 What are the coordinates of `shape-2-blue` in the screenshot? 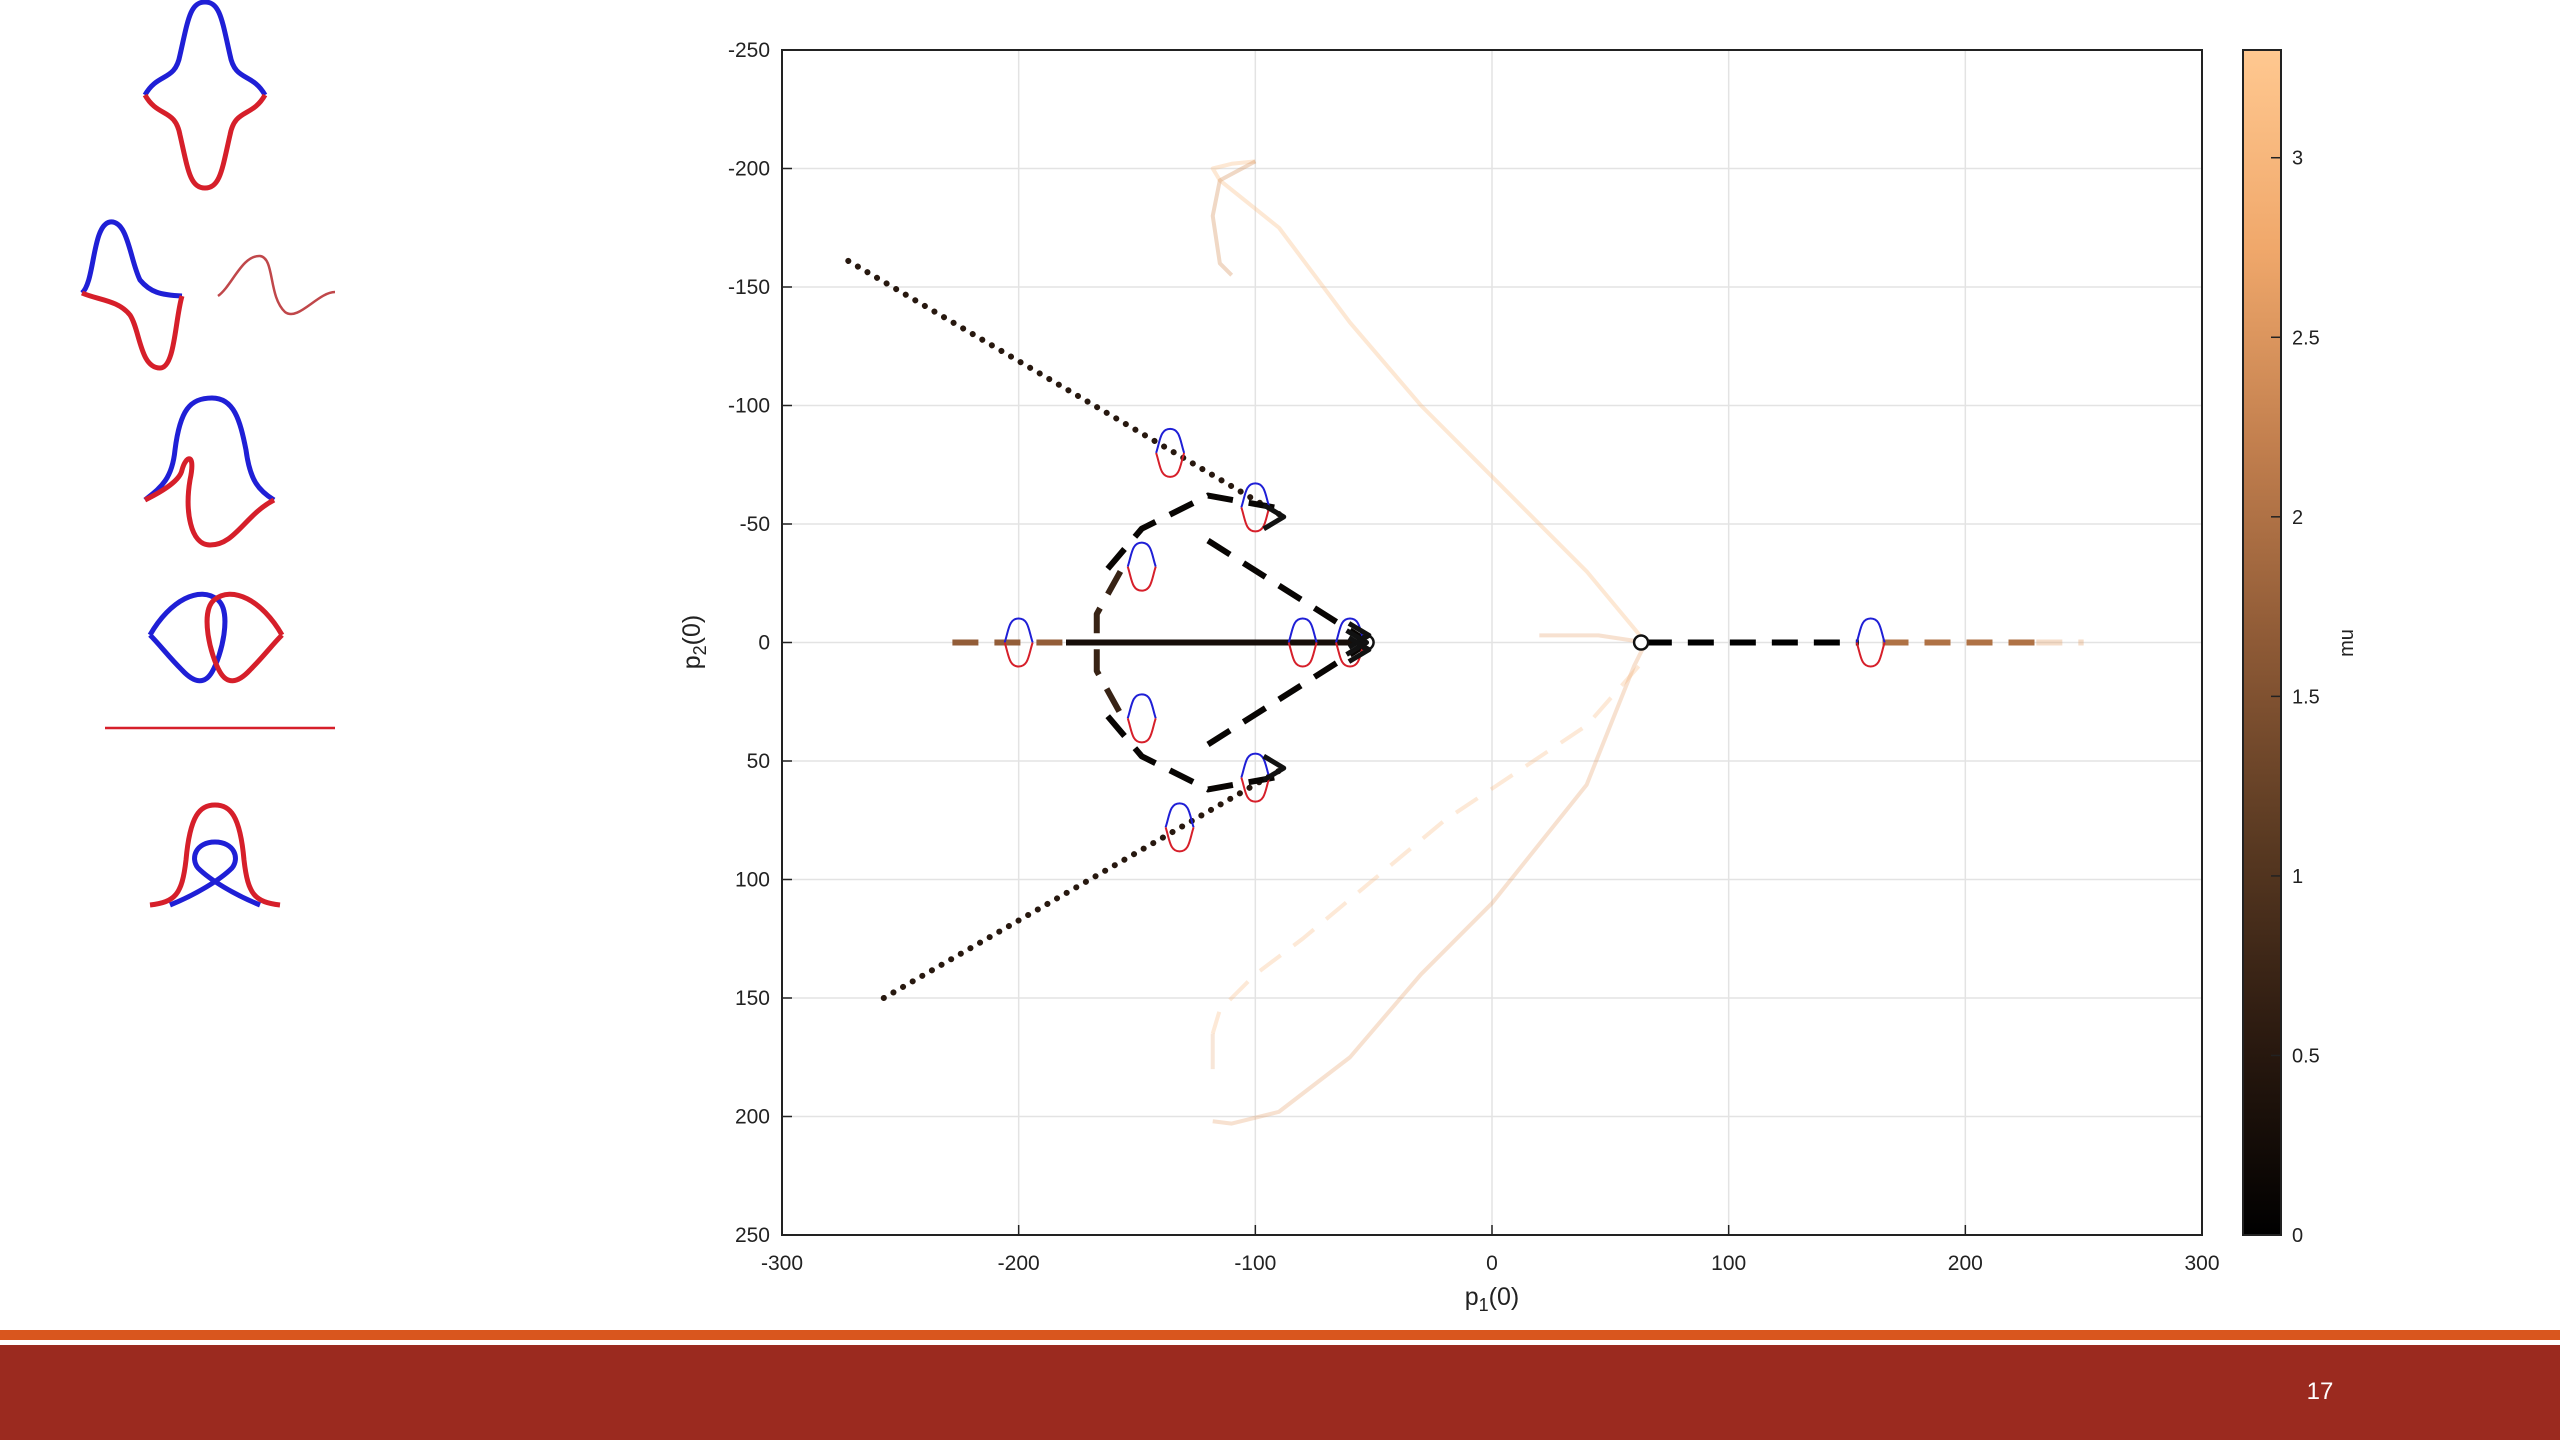 It's located at (131, 259).